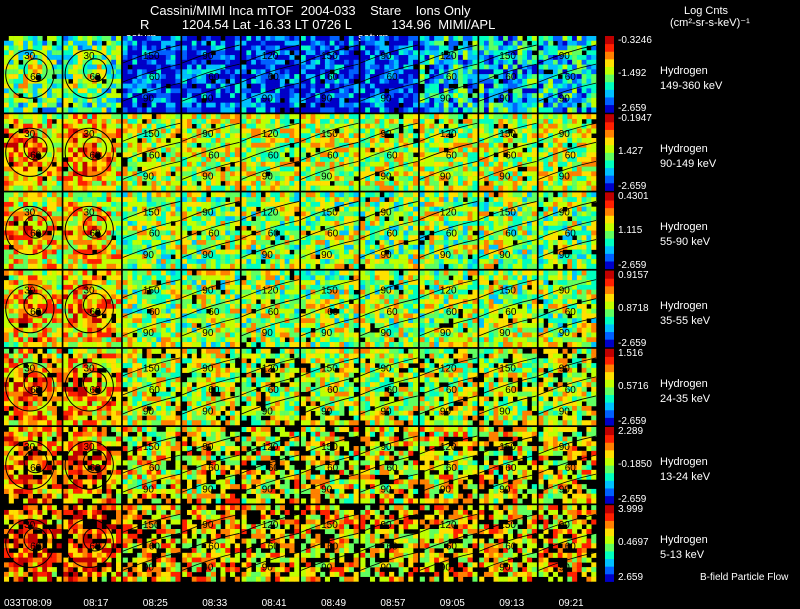 The image size is (800, 609). What do you see at coordinates (30, 74) in the screenshot?
I see `contour-line` at bounding box center [30, 74].